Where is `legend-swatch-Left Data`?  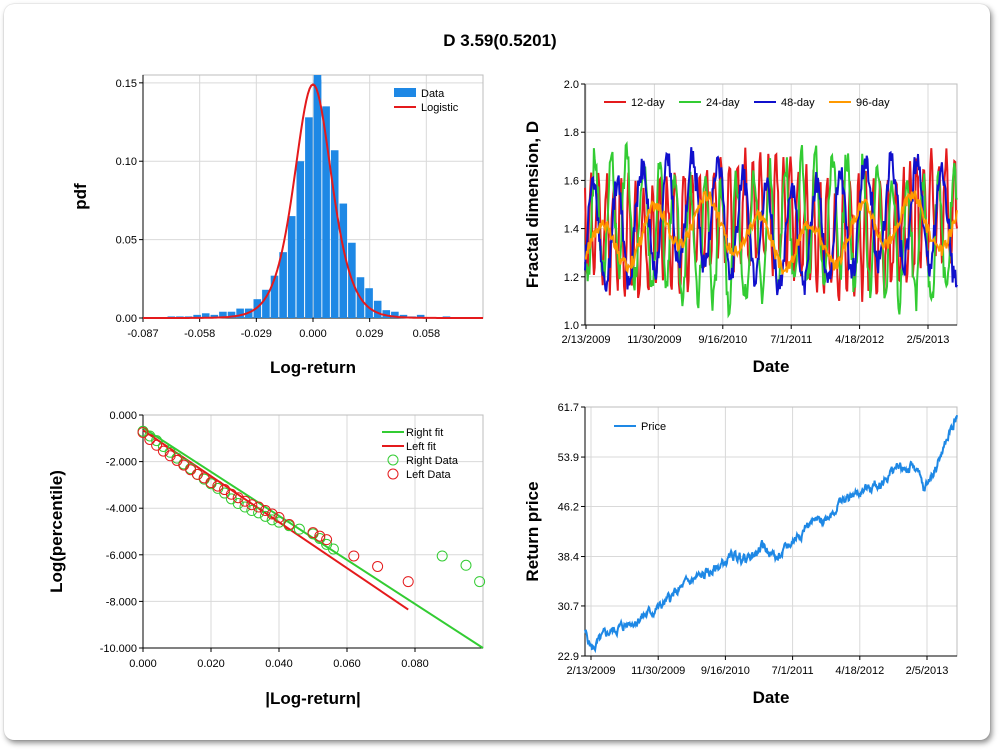 legend-swatch-Left Data is located at coordinates (393, 474).